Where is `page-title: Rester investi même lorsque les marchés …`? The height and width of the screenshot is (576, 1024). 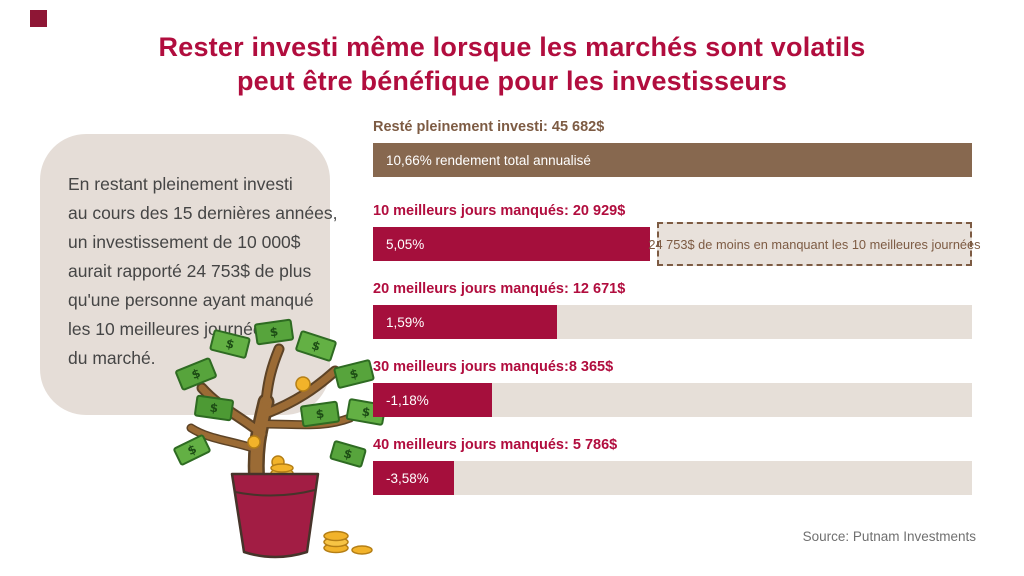
page-title: Rester investi même lorsque les marchés … is located at coordinates (512, 64).